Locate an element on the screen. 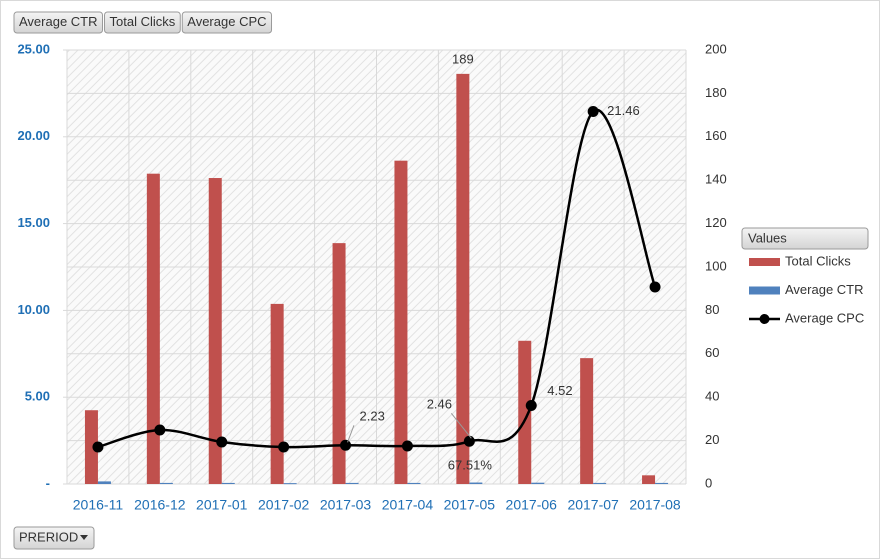 The image size is (880, 559). data-label: 67.51% is located at coordinates (470, 464).